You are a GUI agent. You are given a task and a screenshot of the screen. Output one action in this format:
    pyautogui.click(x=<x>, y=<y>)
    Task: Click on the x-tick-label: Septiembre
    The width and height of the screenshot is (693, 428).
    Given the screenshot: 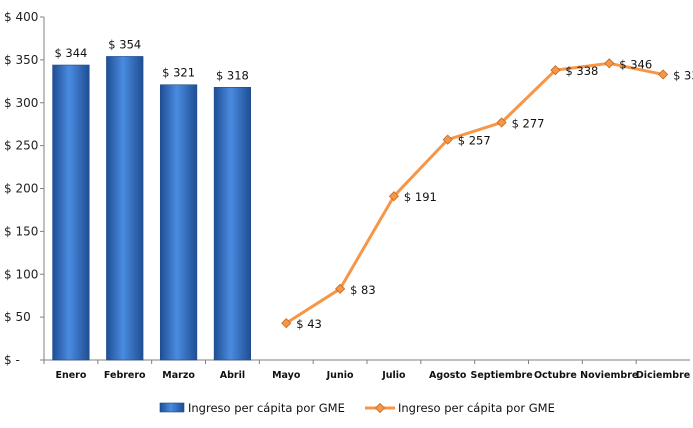 What is the action you would take?
    pyautogui.click(x=502, y=375)
    